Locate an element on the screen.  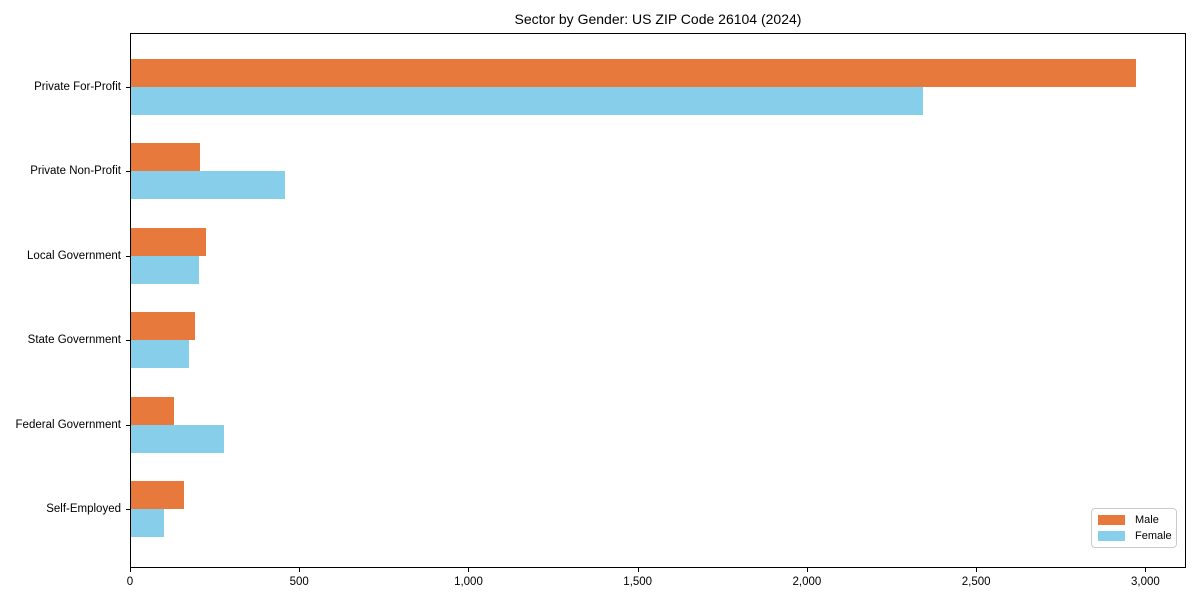
bar-female-private-non-profit is located at coordinates (208, 185).